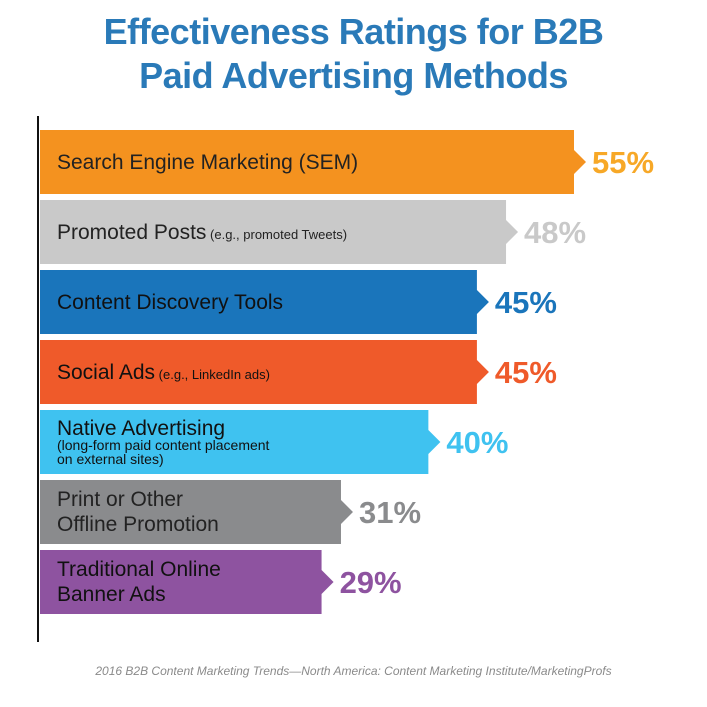  I want to click on category-sublabel: (long-form paid content placement, so click(163, 445).